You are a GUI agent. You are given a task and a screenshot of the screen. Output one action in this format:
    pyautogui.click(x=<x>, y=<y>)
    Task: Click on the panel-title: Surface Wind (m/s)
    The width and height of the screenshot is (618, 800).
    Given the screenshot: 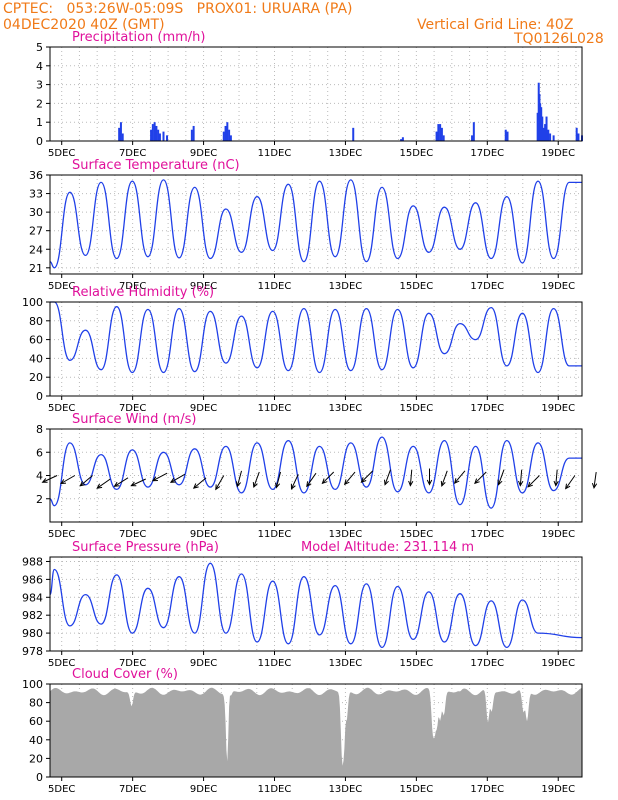 What is the action you would take?
    pyautogui.click(x=134, y=419)
    